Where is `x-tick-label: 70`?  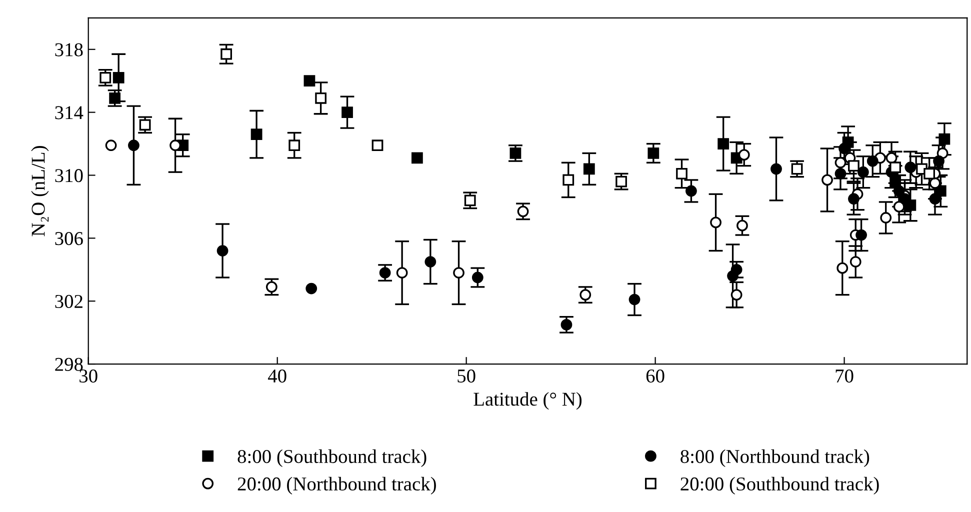 x-tick-label: 70 is located at coordinates (845, 376).